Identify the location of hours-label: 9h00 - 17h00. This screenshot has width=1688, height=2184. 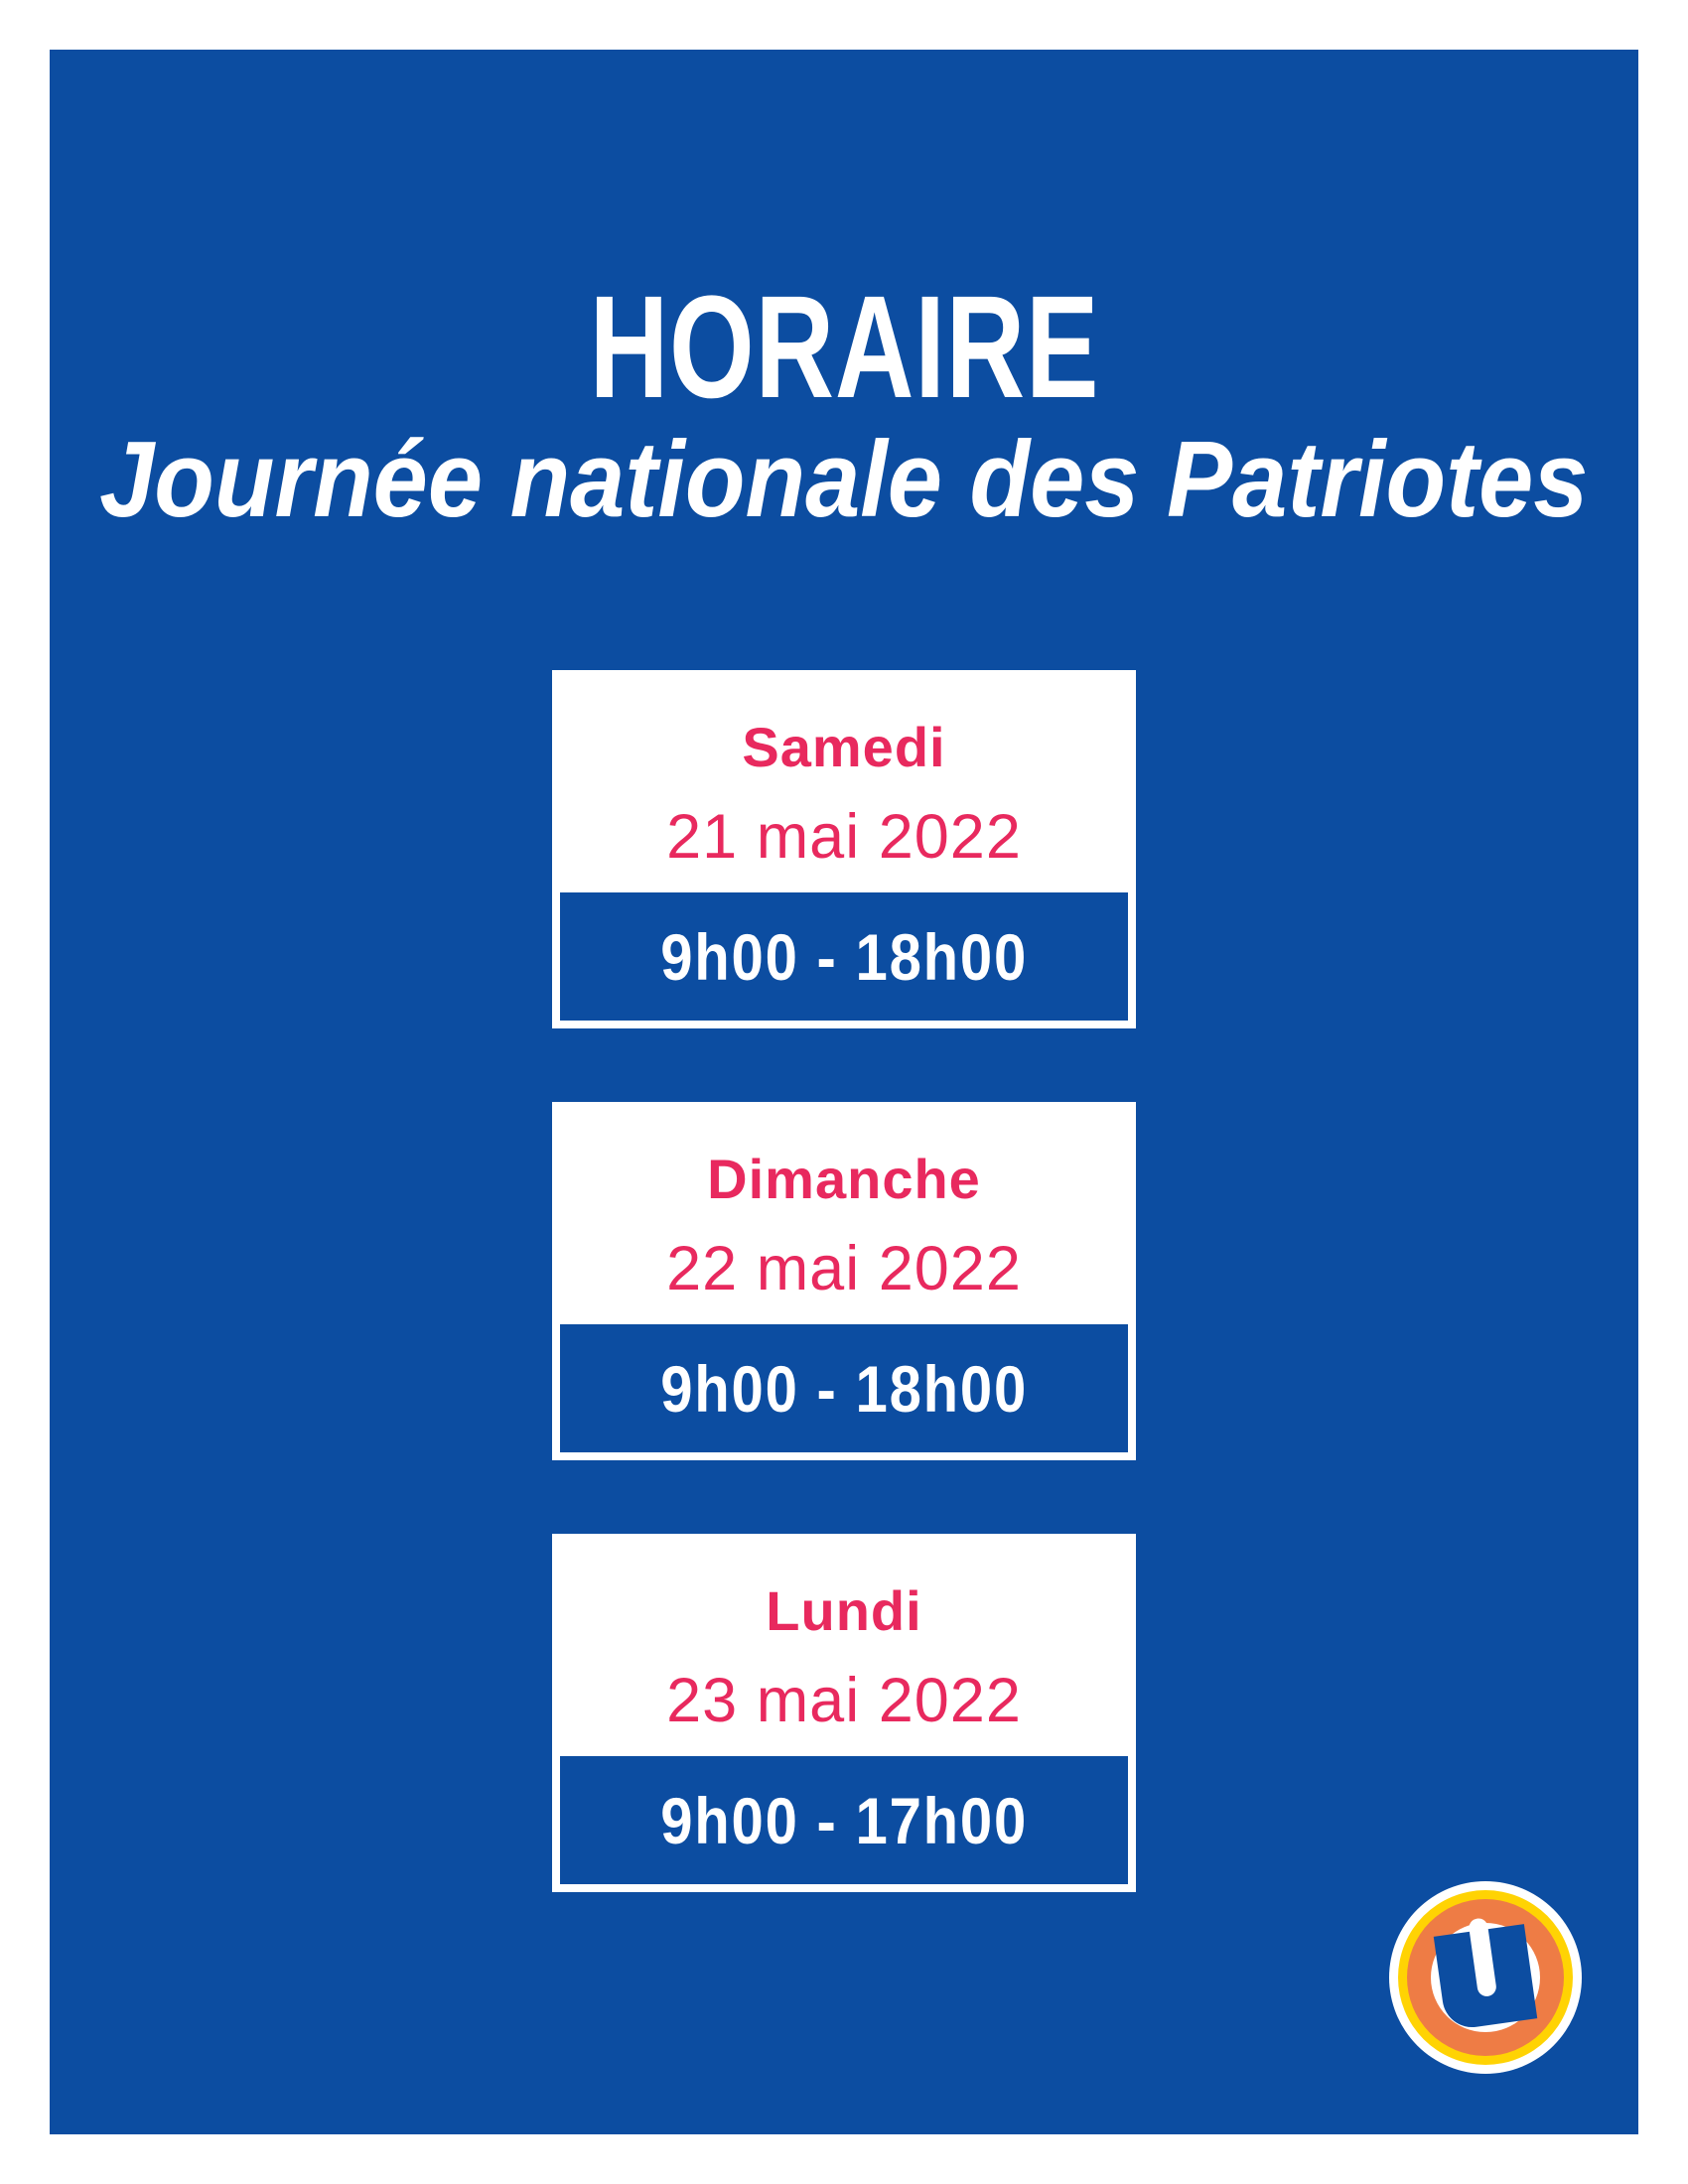
(844, 1820).